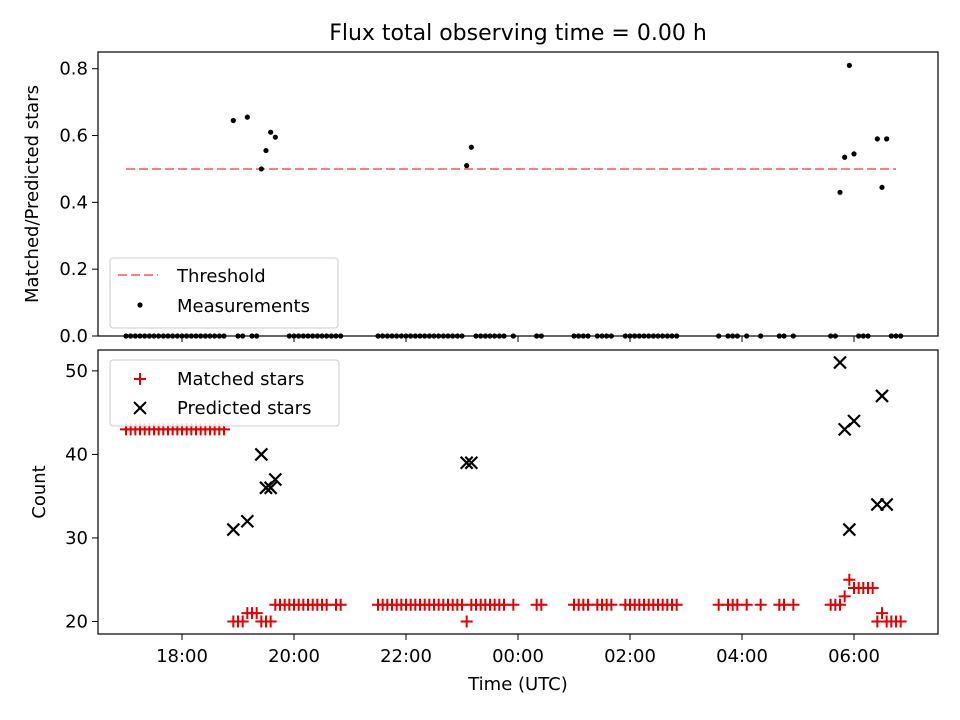 The width and height of the screenshot is (960, 720). I want to click on x-tick-label: 04:00, so click(742, 656).